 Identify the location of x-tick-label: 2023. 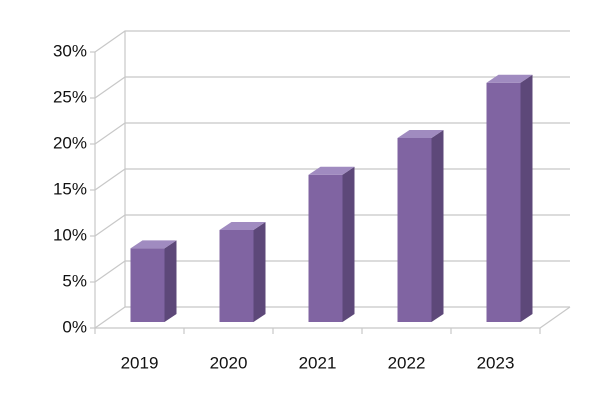
(496, 362).